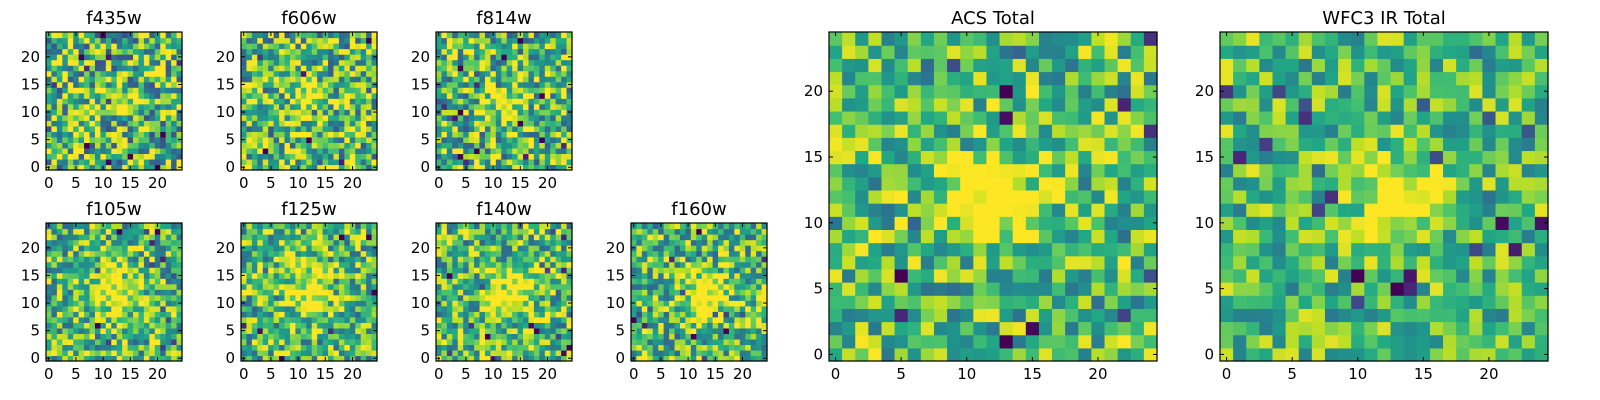 Image resolution: width=1600 pixels, height=400 pixels. What do you see at coordinates (244, 374) in the screenshot?
I see `x-tick-label: 0` at bounding box center [244, 374].